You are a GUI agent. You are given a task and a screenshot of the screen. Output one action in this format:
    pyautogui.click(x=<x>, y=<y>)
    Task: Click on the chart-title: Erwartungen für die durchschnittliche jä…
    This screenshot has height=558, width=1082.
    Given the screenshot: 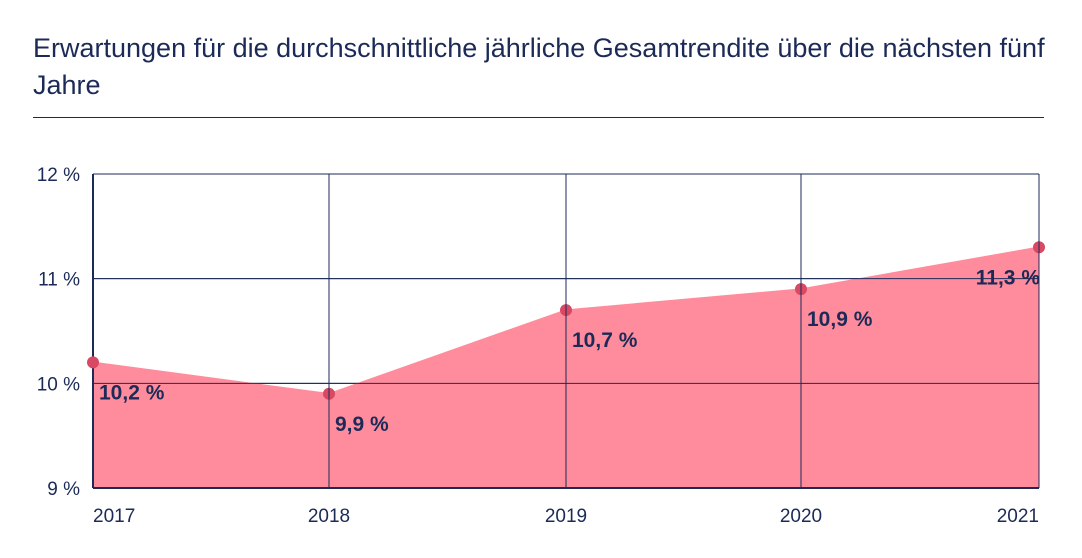 What is the action you would take?
    pyautogui.click(x=539, y=66)
    